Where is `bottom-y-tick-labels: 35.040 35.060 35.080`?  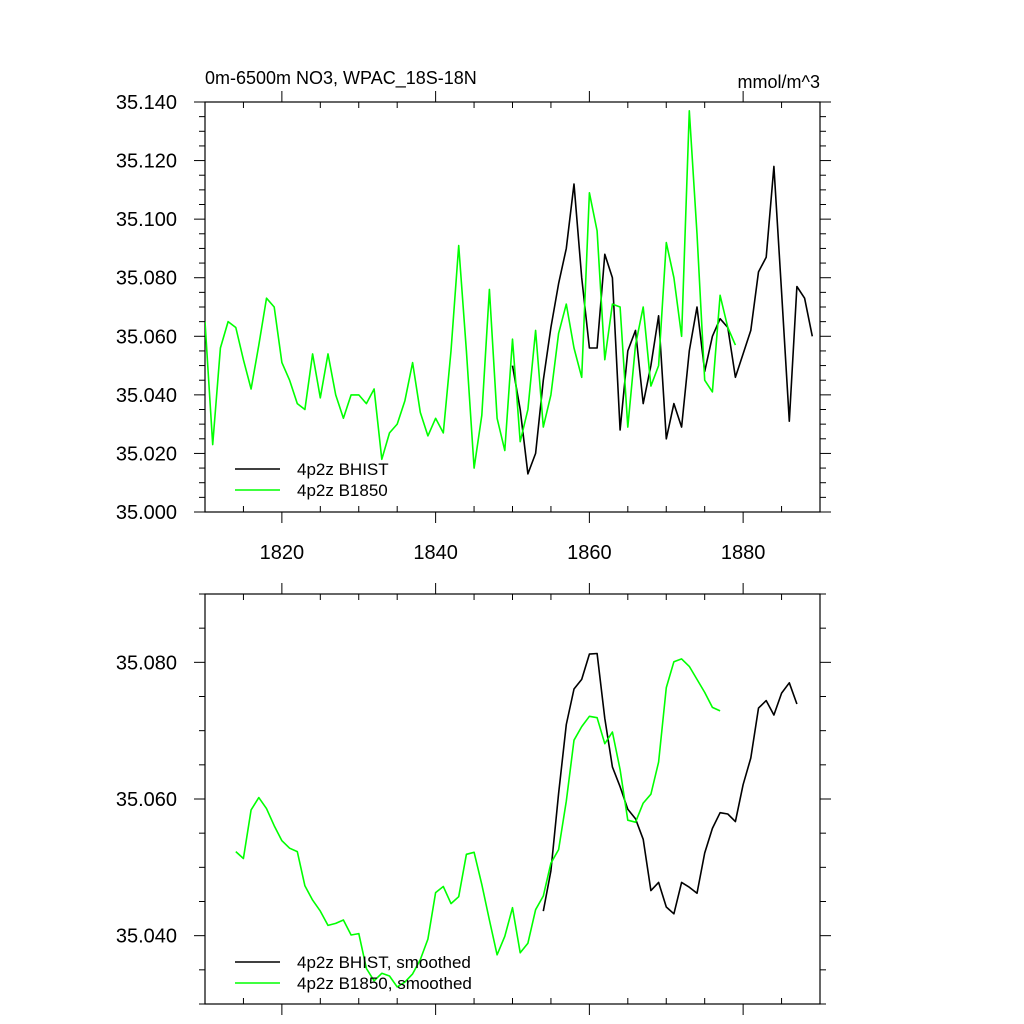
bottom-y-tick-labels: 35.040 35.060 35.080 is located at coordinates (146, 799).